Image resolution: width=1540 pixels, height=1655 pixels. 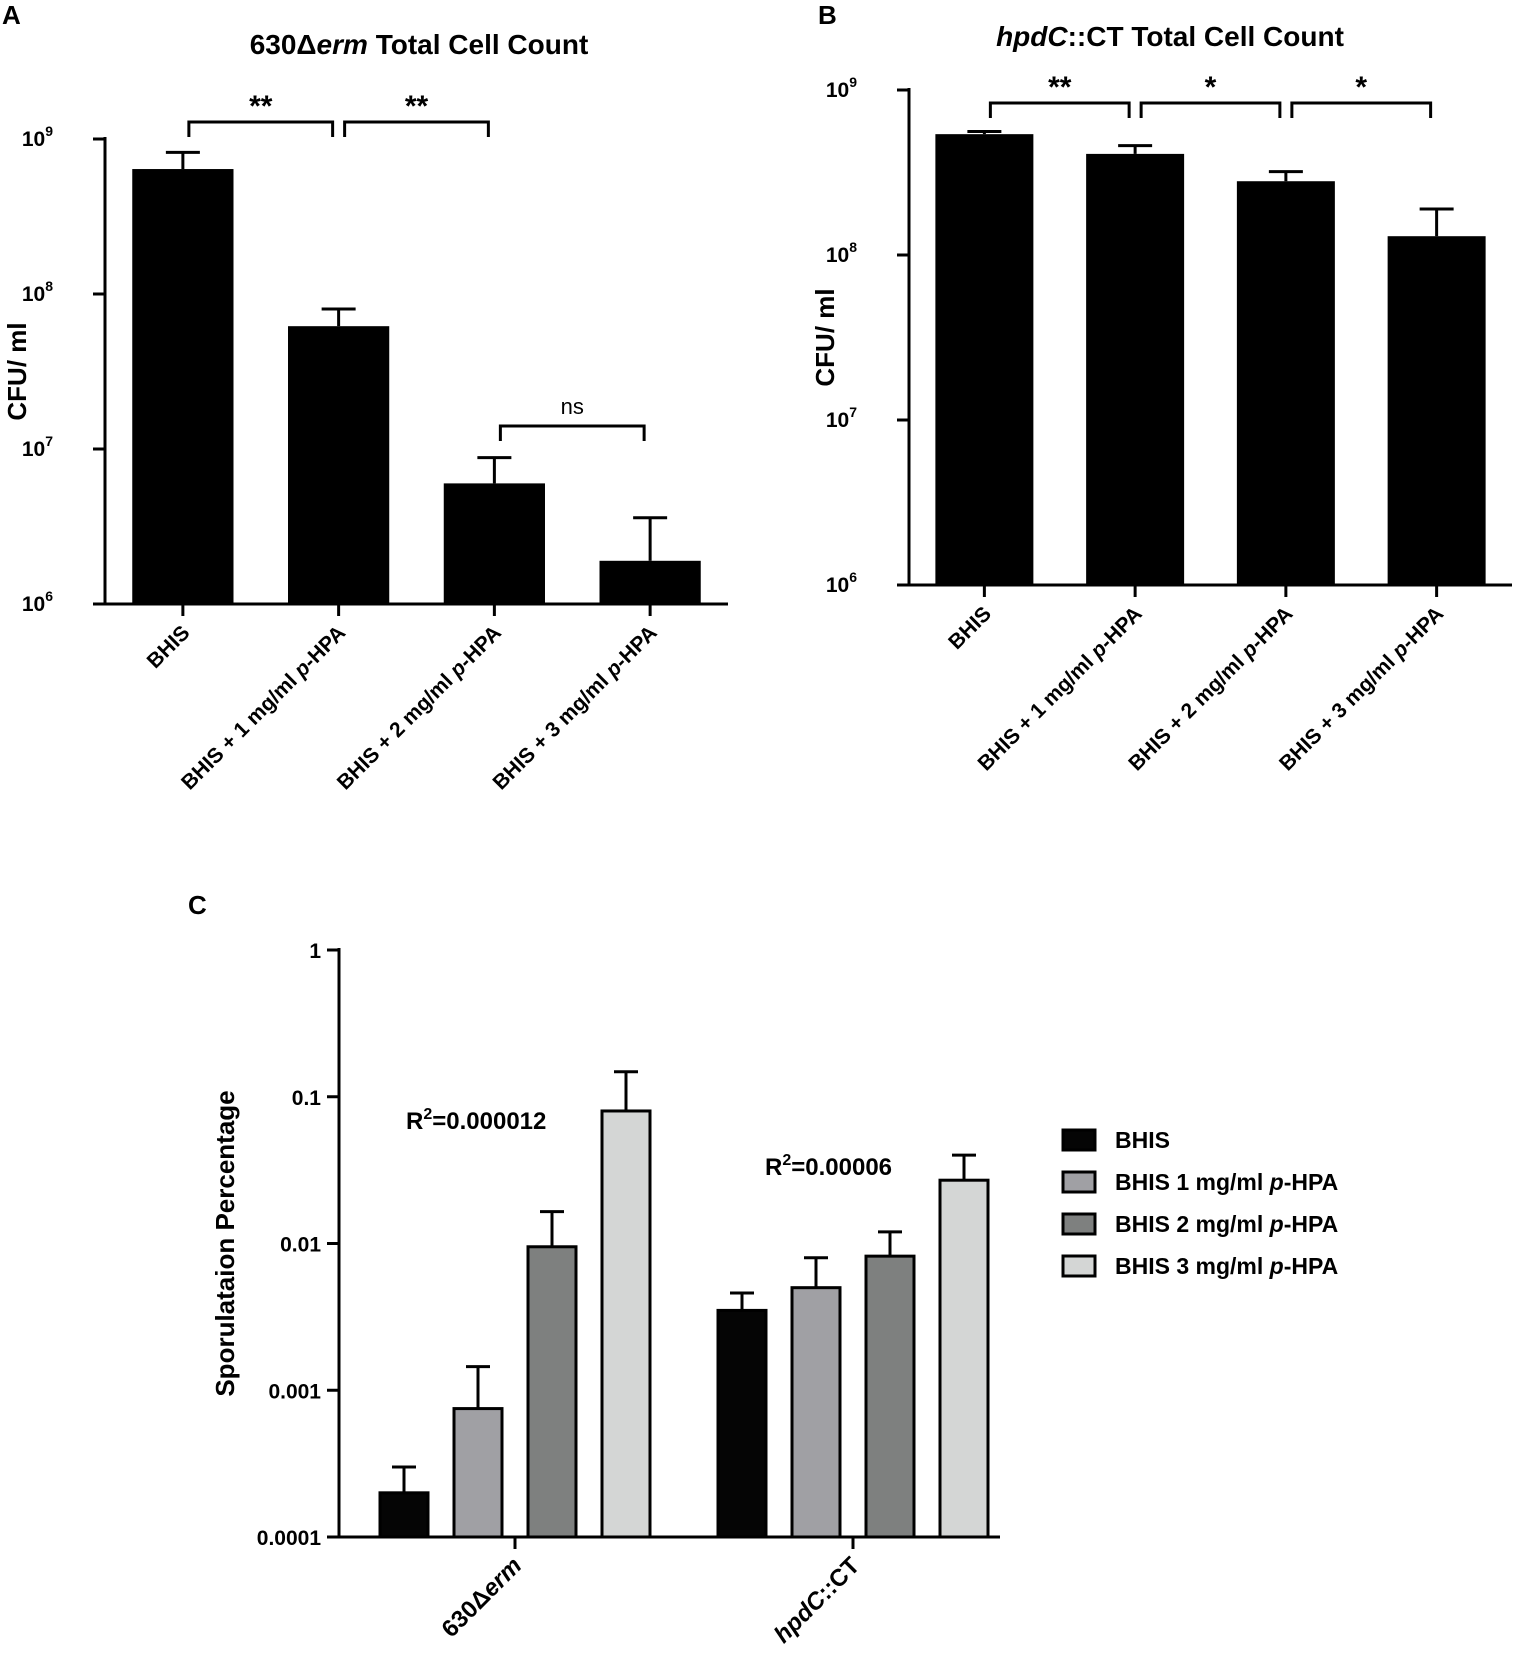 I want to click on panel-c-r-squared-annotation: R2=0.00006, so click(x=828, y=1166).